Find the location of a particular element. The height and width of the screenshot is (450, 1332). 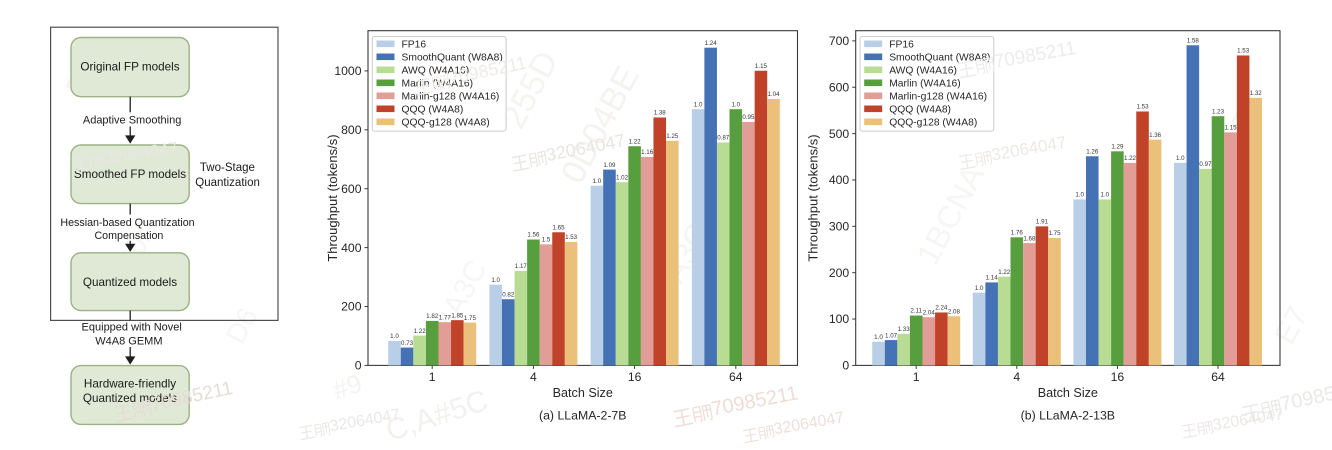

svg-text: 1.25 is located at coordinates (672, 136).